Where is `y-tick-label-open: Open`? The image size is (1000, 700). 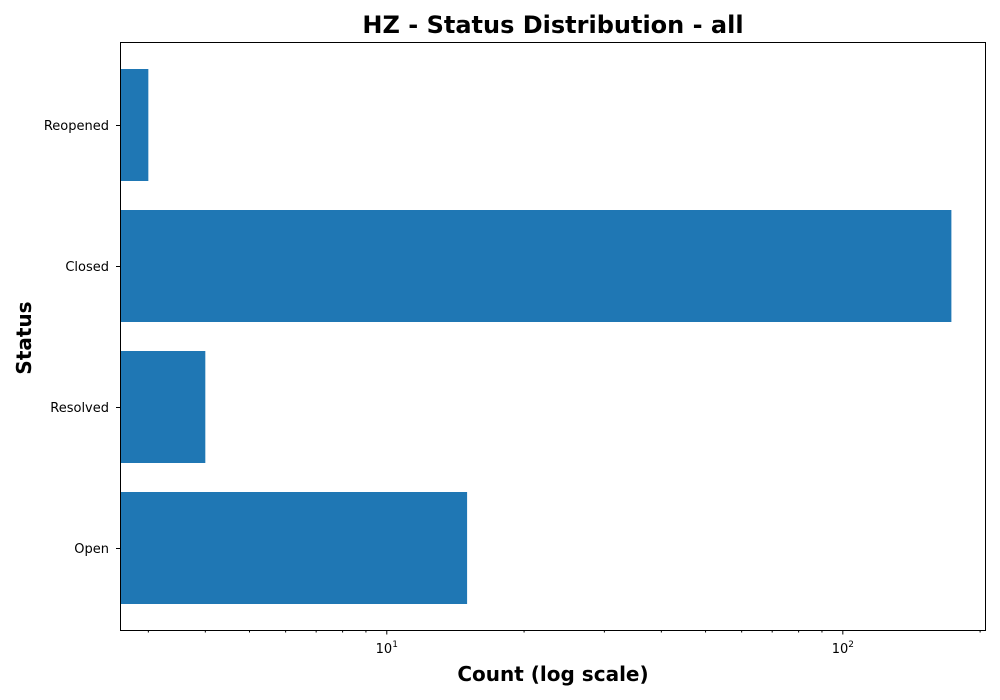
y-tick-label-open: Open is located at coordinates (91, 549).